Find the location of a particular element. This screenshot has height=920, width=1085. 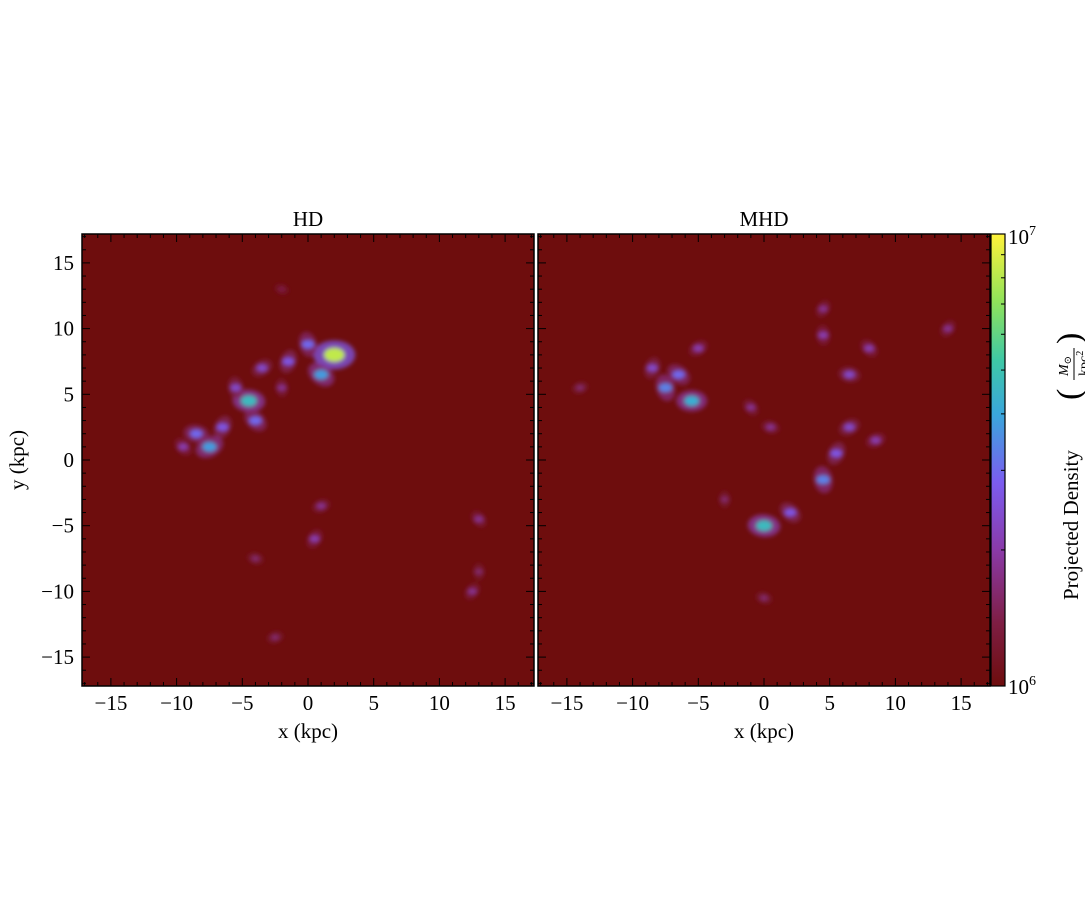

x-tick-label-hd: −10 is located at coordinates (176, 703).